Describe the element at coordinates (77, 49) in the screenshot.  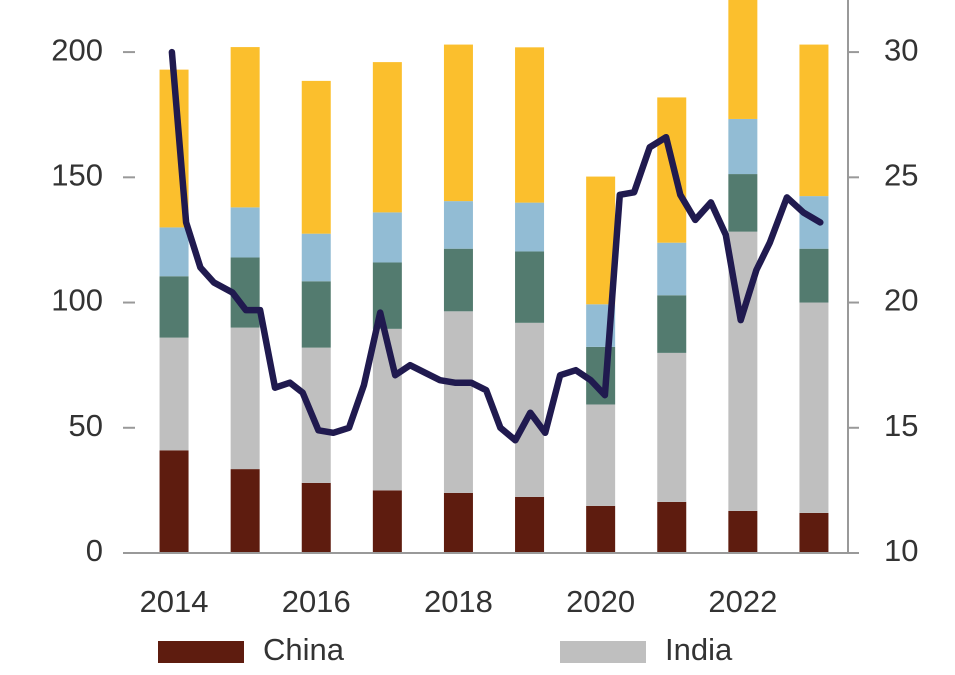
I see `y-tick-label: 200` at that location.